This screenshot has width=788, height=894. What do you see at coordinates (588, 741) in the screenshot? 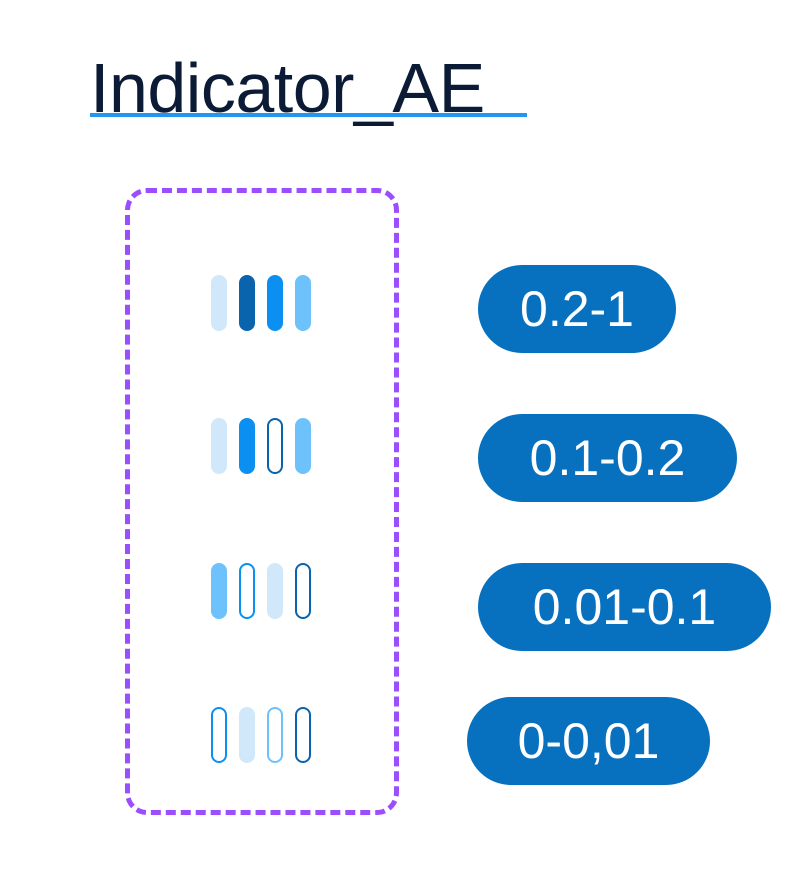
I see `range-badge: 0-0,01` at bounding box center [588, 741].